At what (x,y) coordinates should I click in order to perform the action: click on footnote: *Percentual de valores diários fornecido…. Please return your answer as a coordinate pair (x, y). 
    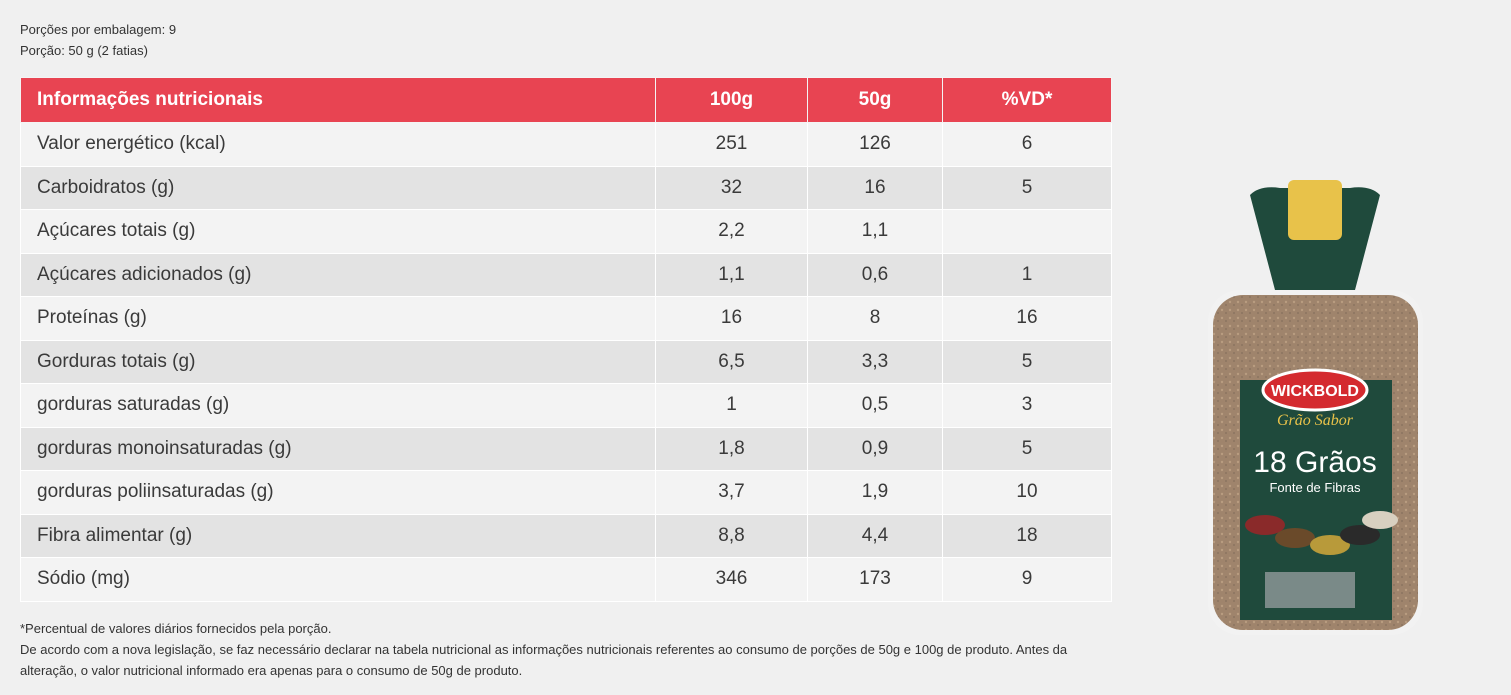
    Looking at the image, I should click on (550, 649).